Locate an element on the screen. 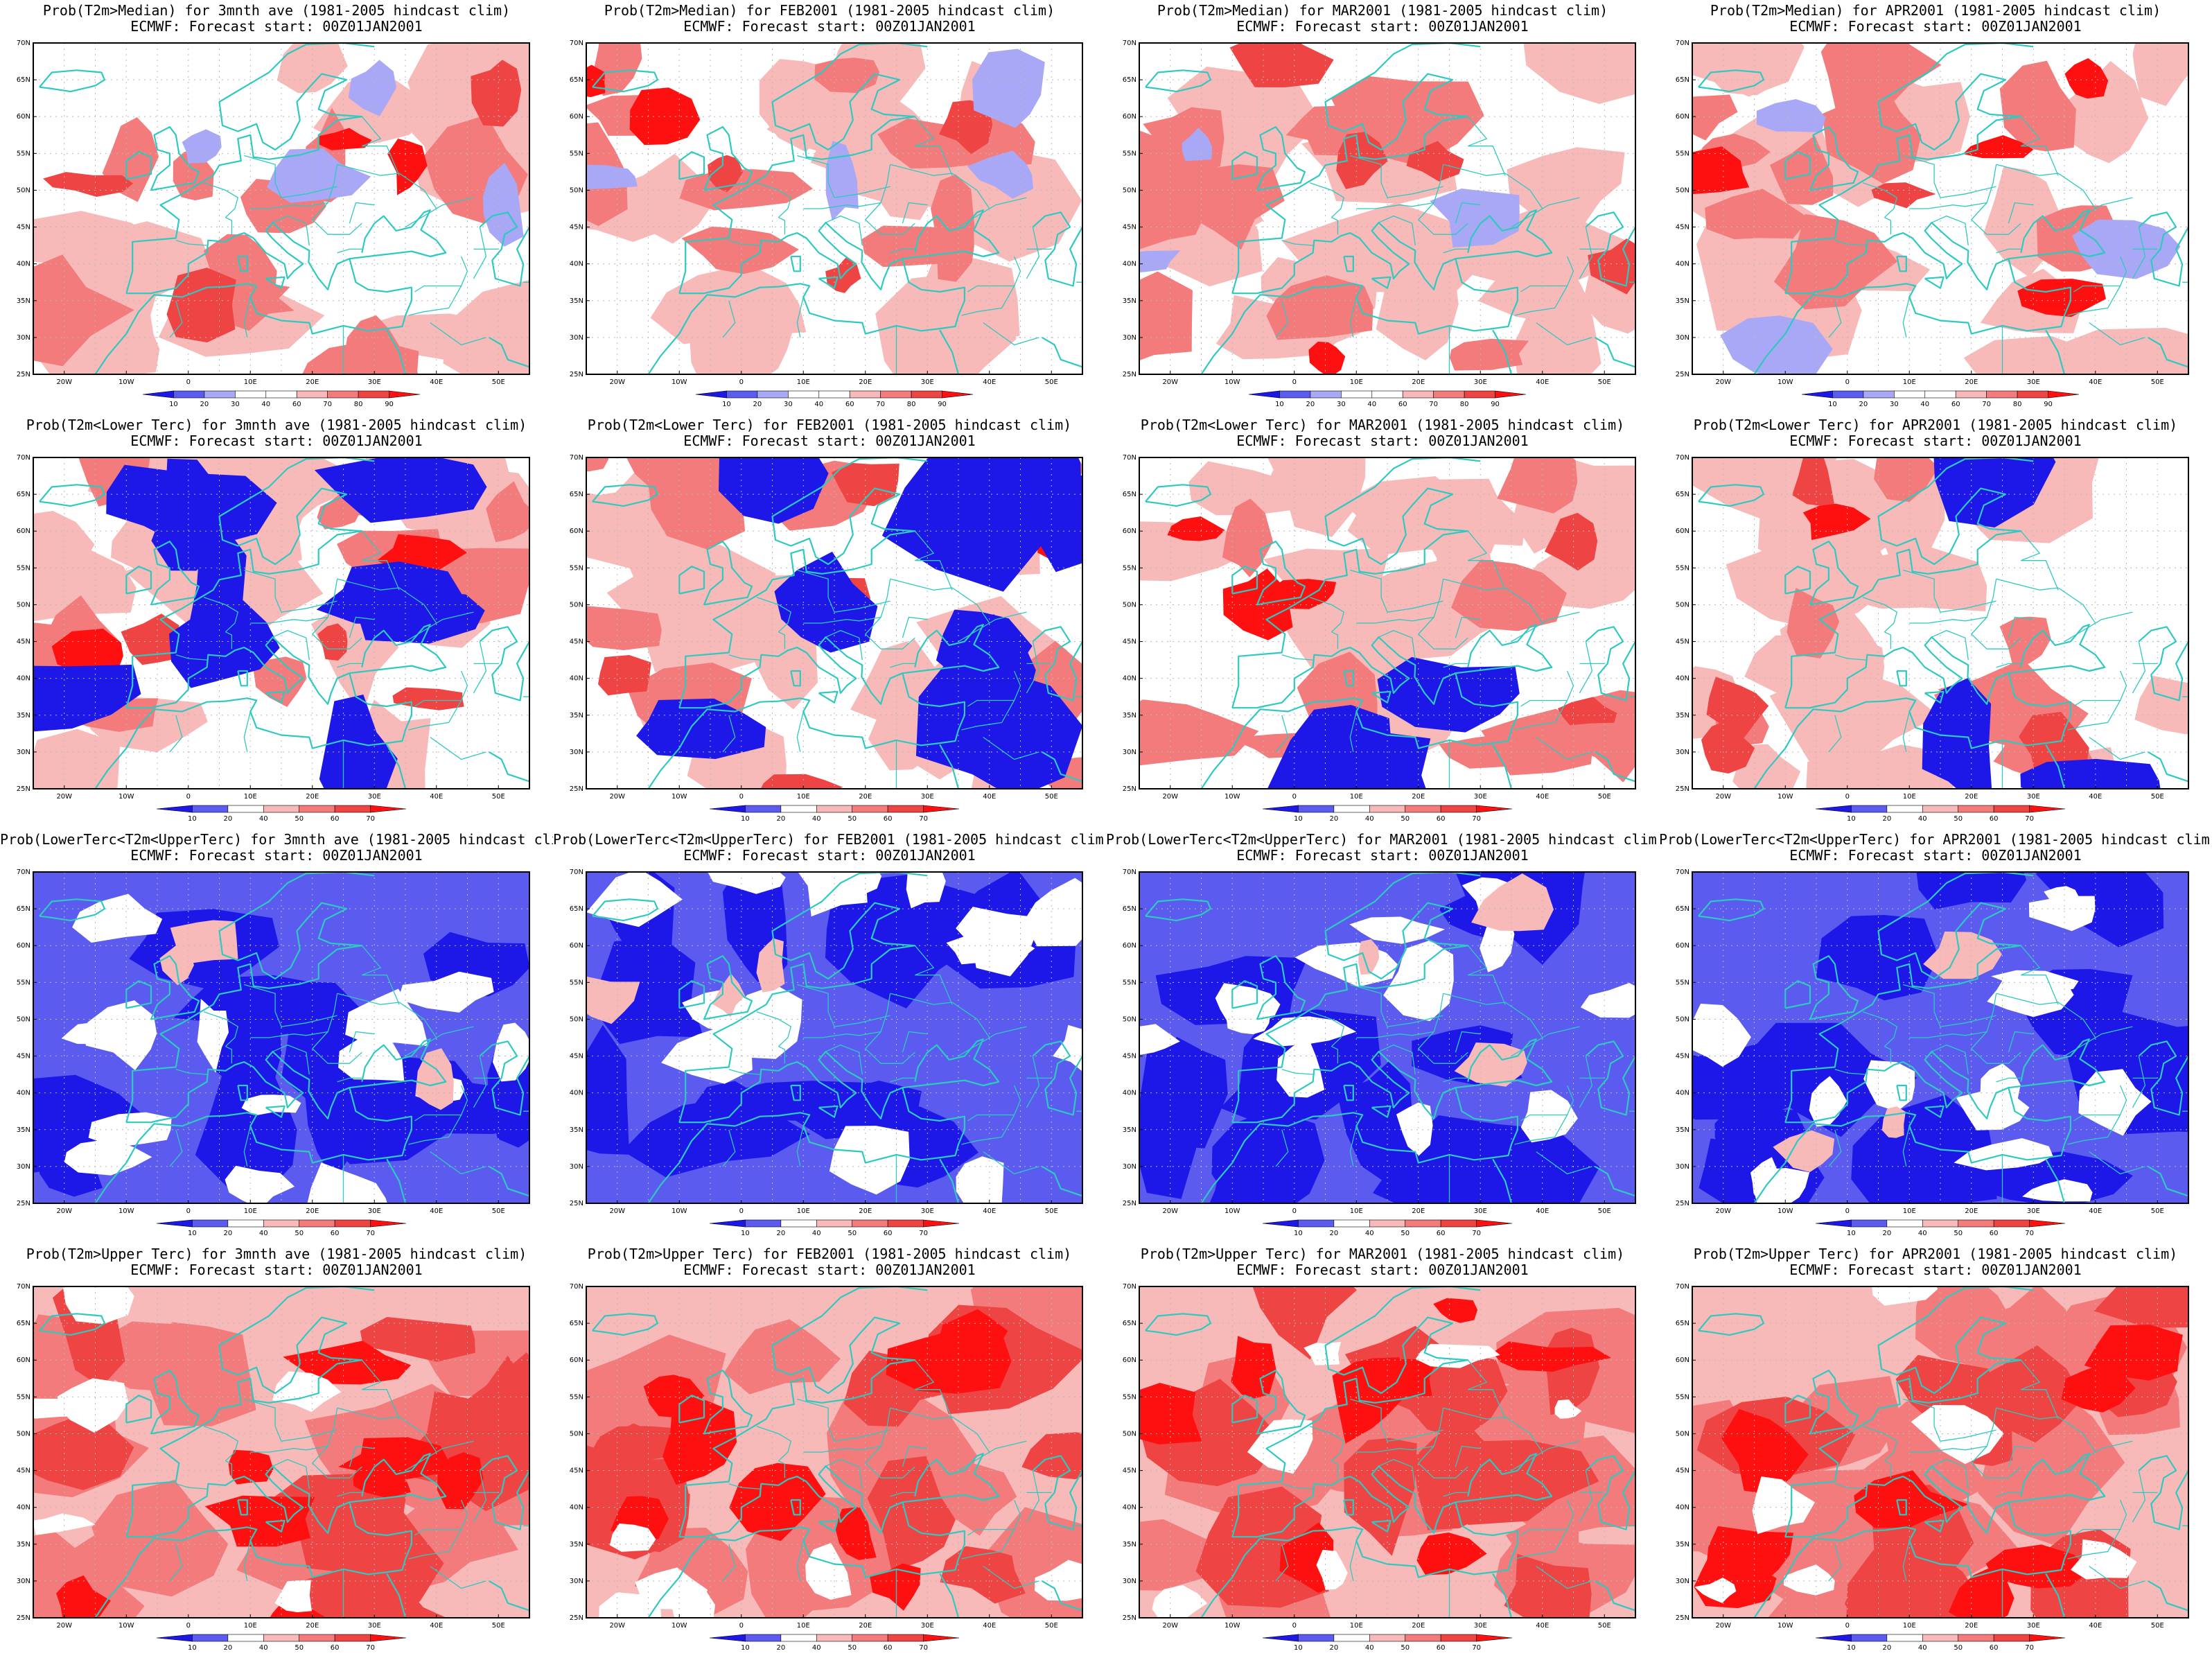 Image resolution: width=2212 pixels, height=1658 pixels. colorbar: 10 20 30 40 60 70 80 90 is located at coordinates (834, 399).